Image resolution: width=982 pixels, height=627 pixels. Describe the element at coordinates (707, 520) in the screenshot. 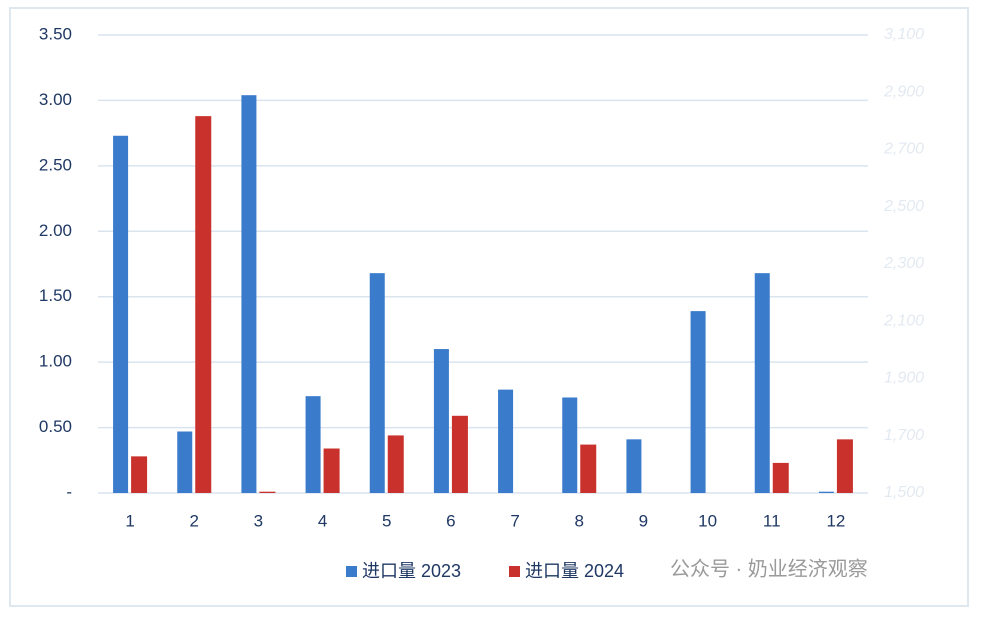

I see `x-tick-label: 10` at that location.